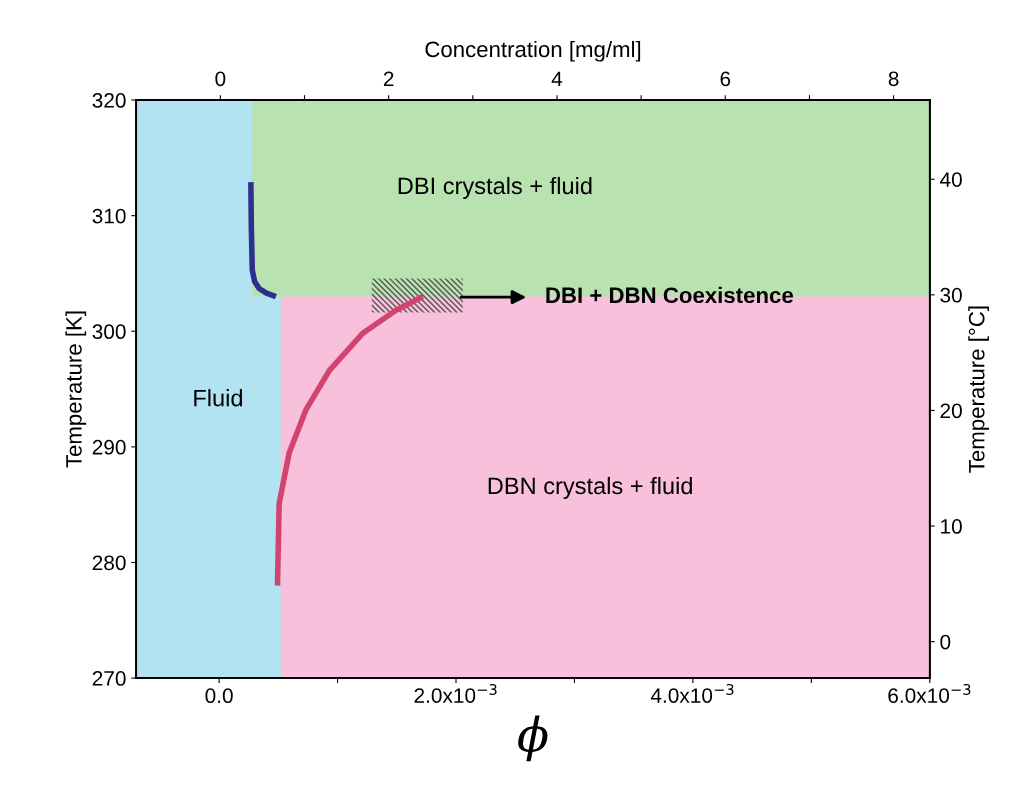 The height and width of the screenshot is (794, 1024). I want to click on annotation: DBI + DBN Coexistence, so click(669, 295).